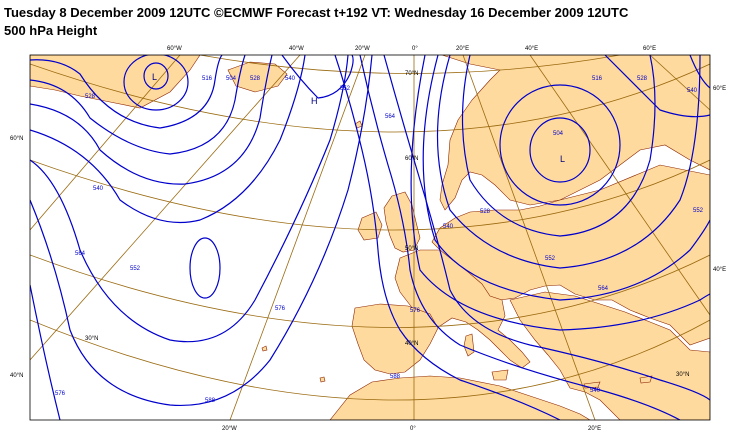 The width and height of the screenshot is (739, 438). I want to click on top-lon-label: 60°E, so click(649, 49).